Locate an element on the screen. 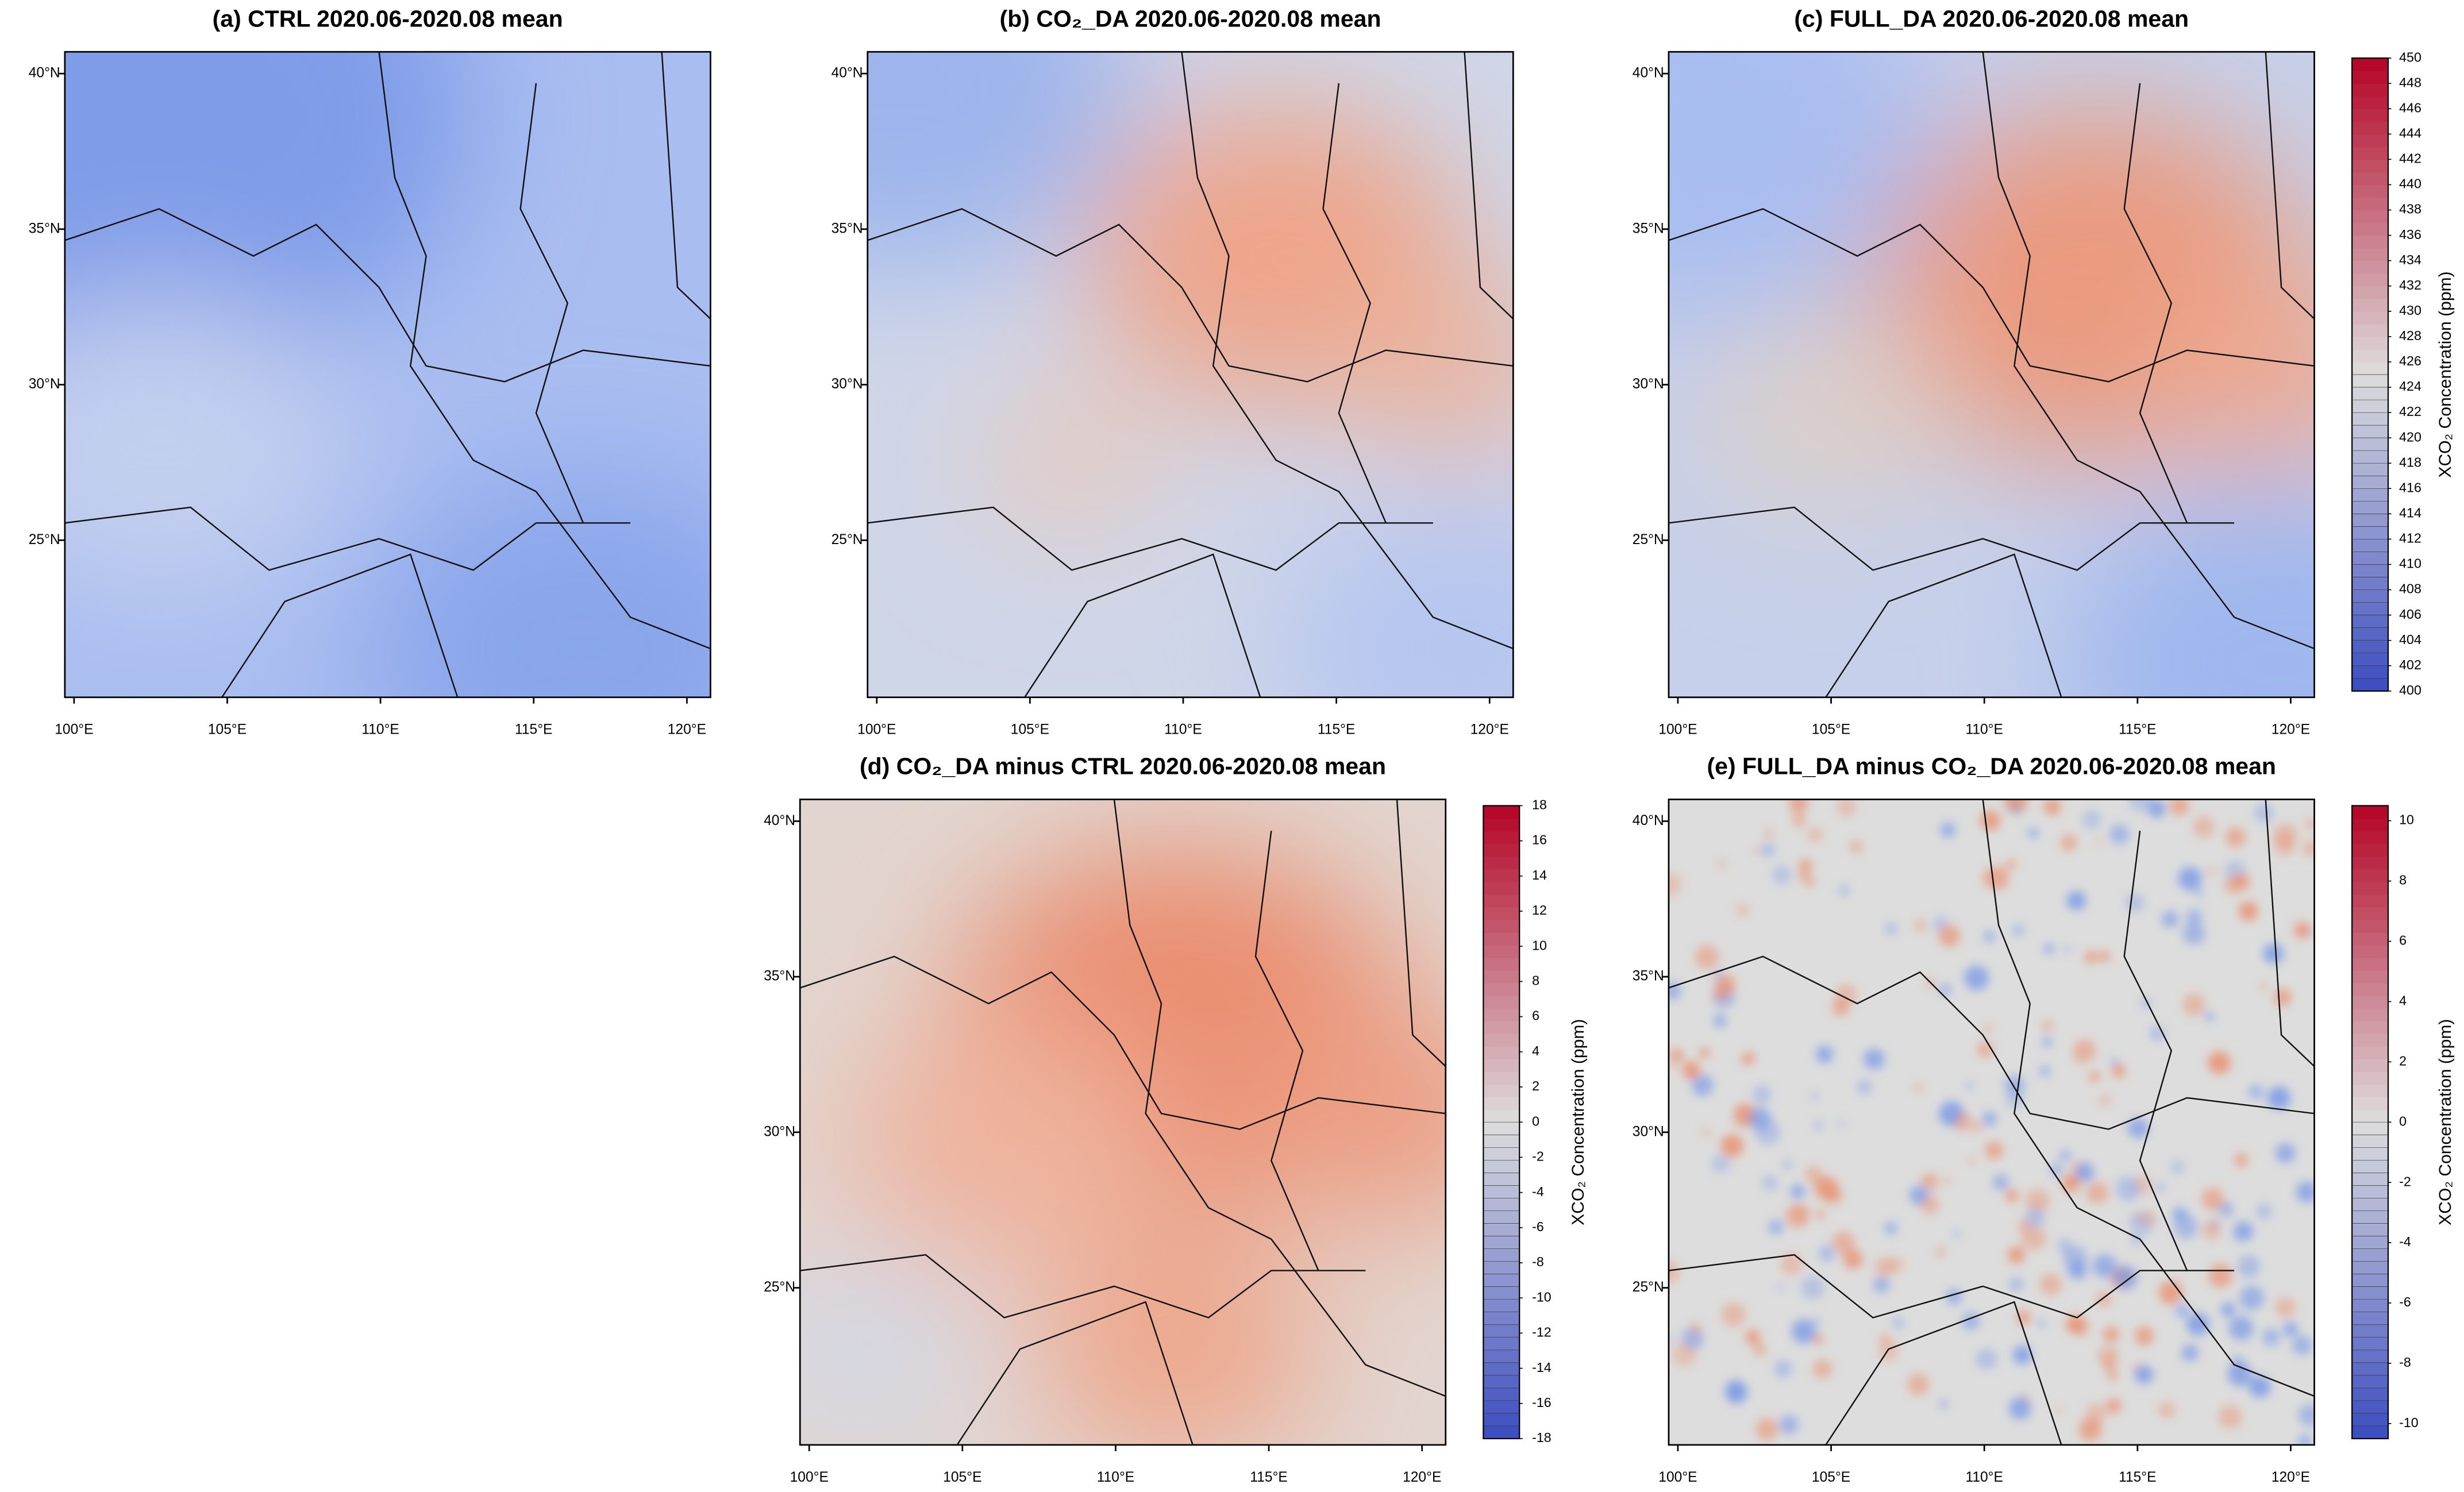  y-tick-label: 35°N is located at coordinates (44, 229).